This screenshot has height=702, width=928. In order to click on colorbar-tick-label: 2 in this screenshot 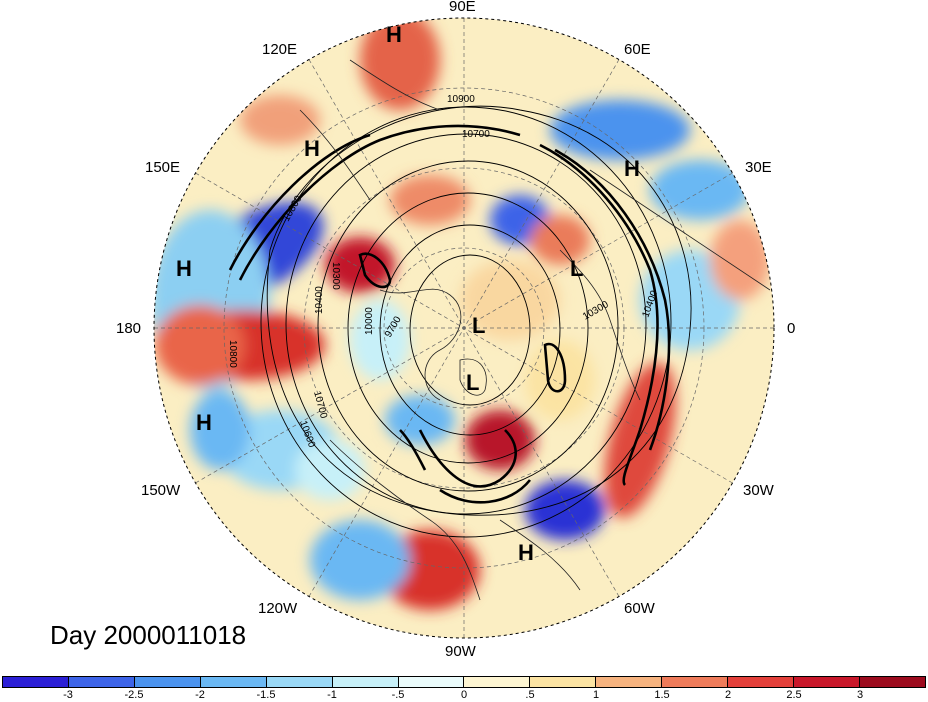, I will do `click(728, 695)`.